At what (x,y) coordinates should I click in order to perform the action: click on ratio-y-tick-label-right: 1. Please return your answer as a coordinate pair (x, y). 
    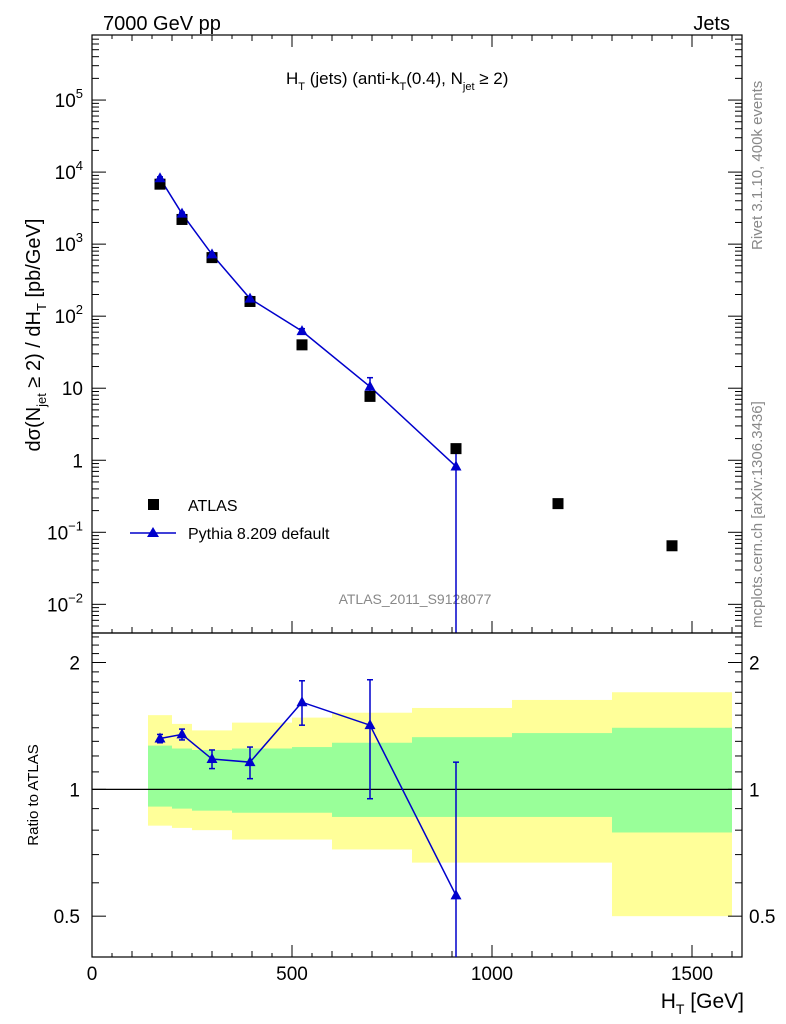
    Looking at the image, I should click on (754, 790).